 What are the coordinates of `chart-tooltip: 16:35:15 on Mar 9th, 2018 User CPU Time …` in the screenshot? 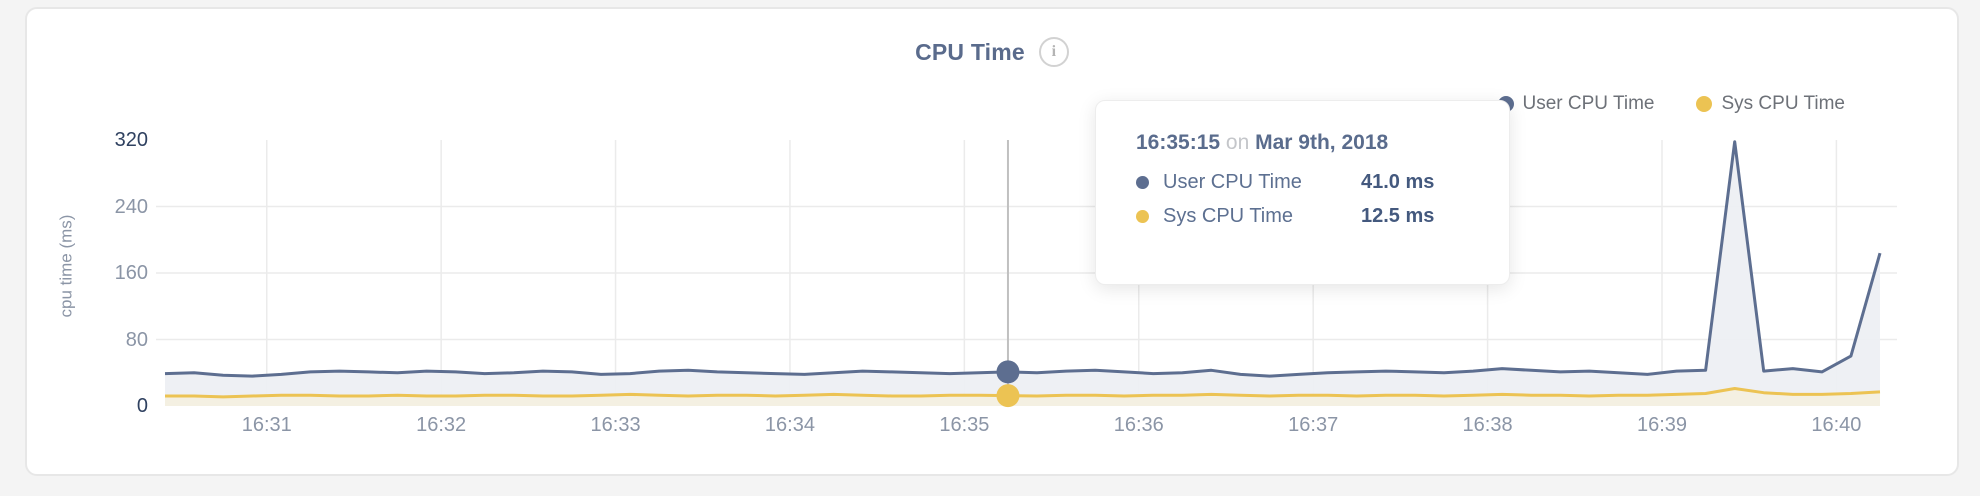 It's located at (1302, 192).